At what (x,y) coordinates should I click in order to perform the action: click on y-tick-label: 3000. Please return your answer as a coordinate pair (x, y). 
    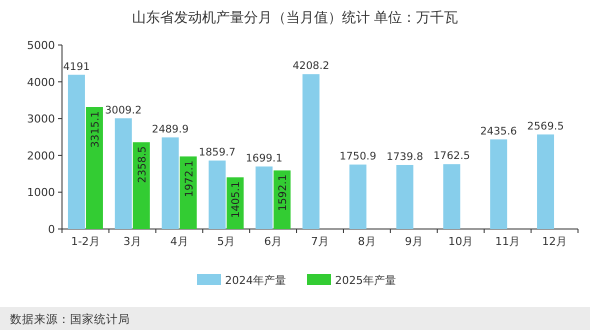
    Looking at the image, I should click on (41, 119).